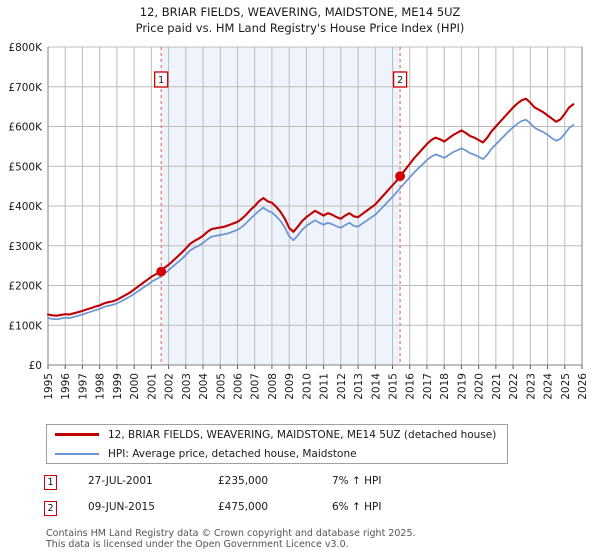 The width and height of the screenshot is (600, 560). Describe the element at coordinates (445, 386) in the screenshot. I see `x-axis-tick-label: 2018` at that location.